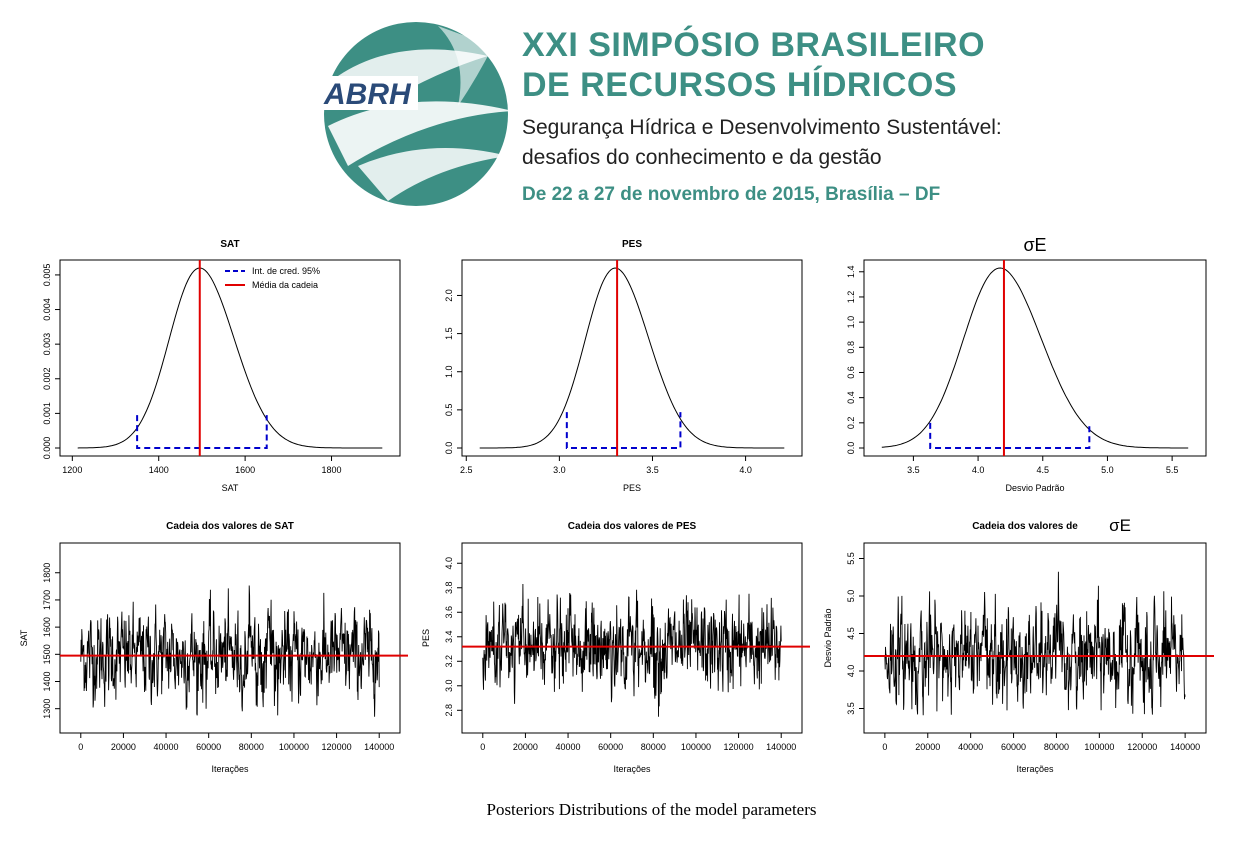  Describe the element at coordinates (851, 297) in the screenshot. I see `y-tick-label: 1.2` at that location.